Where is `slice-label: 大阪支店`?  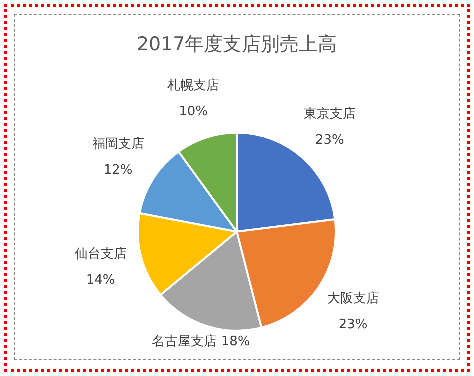 slice-label: 大阪支店 is located at coordinates (353, 298).